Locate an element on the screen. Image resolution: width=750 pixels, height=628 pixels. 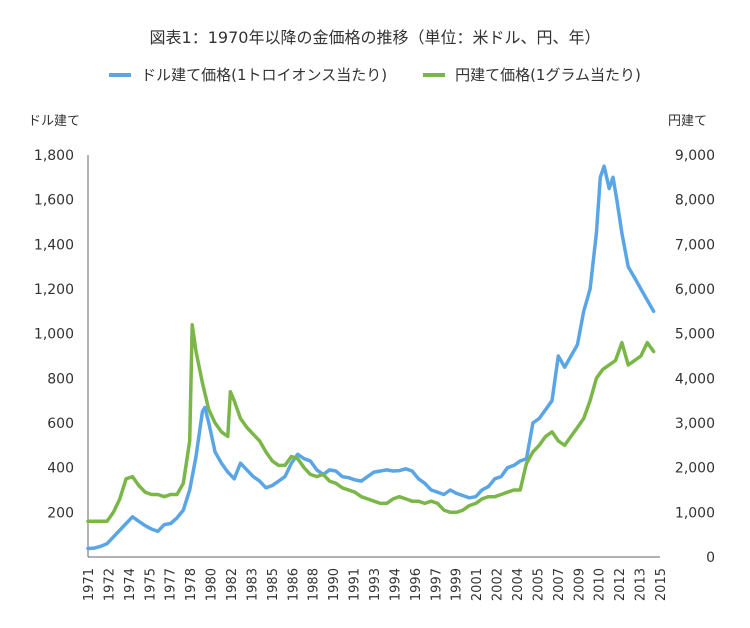
left-axis-label: ドル建て is located at coordinates (54, 121).